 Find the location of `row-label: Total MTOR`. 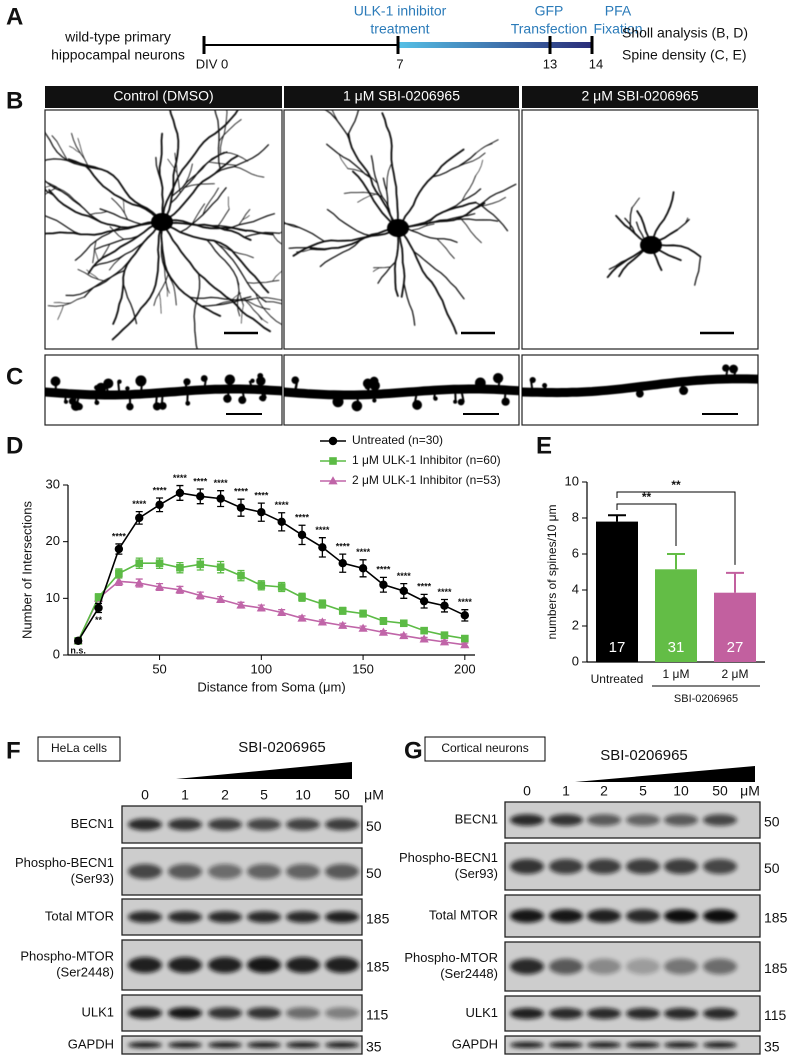

row-label: Total MTOR is located at coordinates (79, 915).